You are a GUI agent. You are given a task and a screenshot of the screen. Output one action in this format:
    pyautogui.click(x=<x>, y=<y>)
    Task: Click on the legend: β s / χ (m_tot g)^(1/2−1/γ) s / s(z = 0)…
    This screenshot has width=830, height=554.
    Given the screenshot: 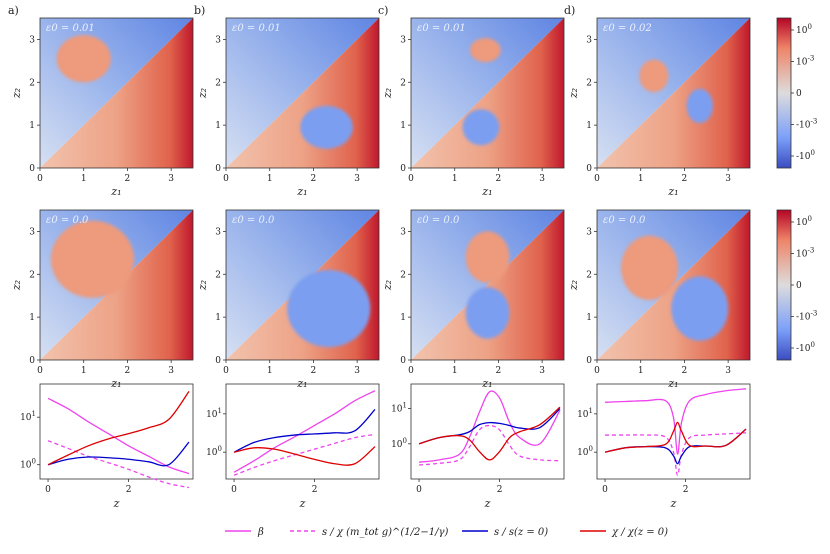 What is the action you would take?
    pyautogui.click(x=446, y=532)
    